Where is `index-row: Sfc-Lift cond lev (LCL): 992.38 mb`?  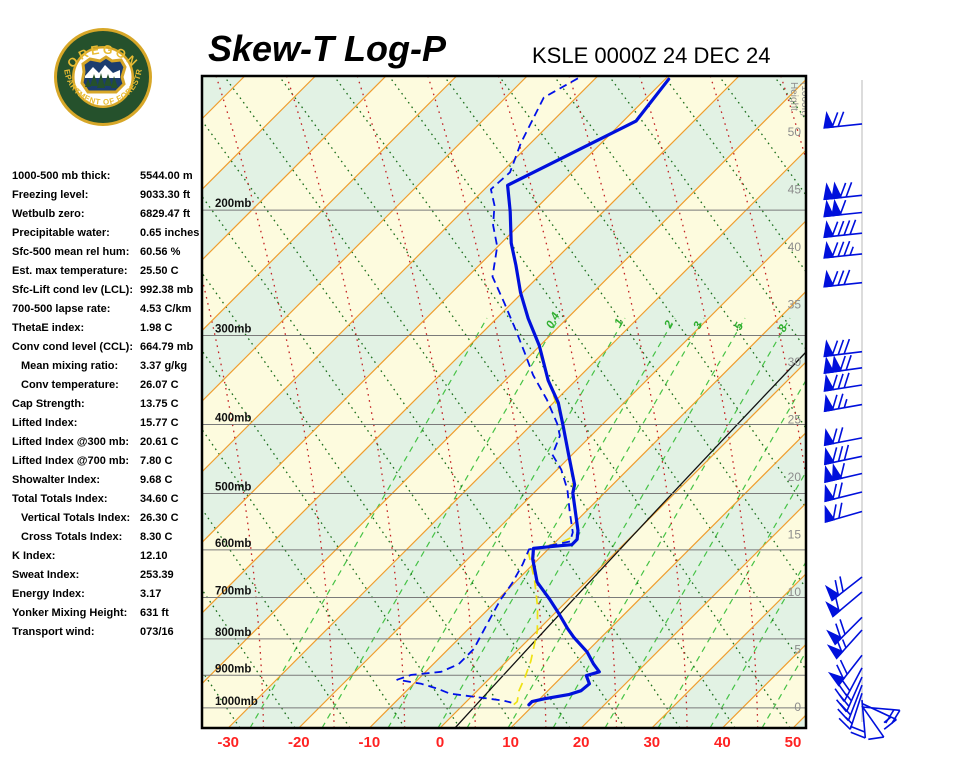 index-row: Sfc-Lift cond lev (LCL): 992.38 mb is located at coordinates (110, 291).